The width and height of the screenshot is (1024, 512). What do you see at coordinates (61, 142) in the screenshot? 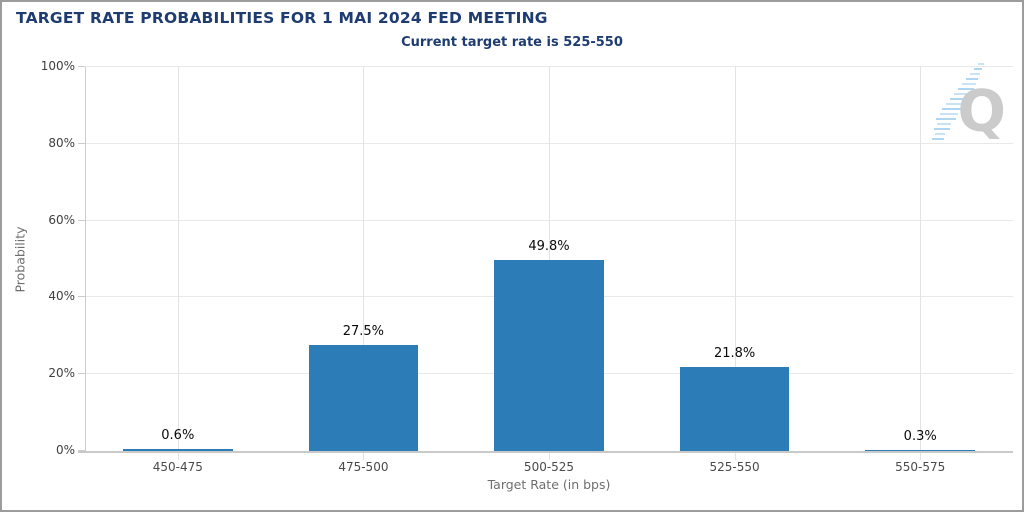
I see `y-tick-label: 80%` at bounding box center [61, 142].